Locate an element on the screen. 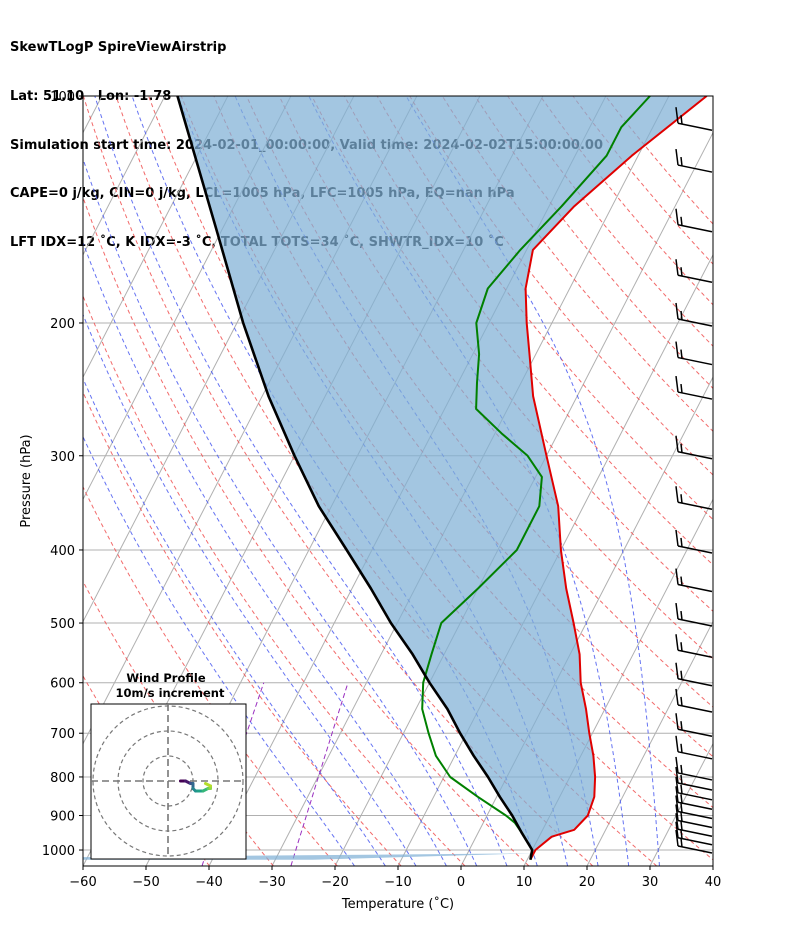  y-tick-label: 500 is located at coordinates (62, 624).